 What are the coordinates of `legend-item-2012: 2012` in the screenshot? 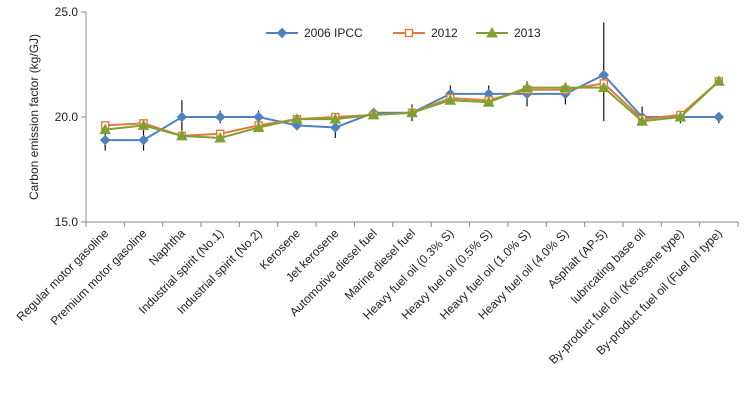 It's located at (425, 33).